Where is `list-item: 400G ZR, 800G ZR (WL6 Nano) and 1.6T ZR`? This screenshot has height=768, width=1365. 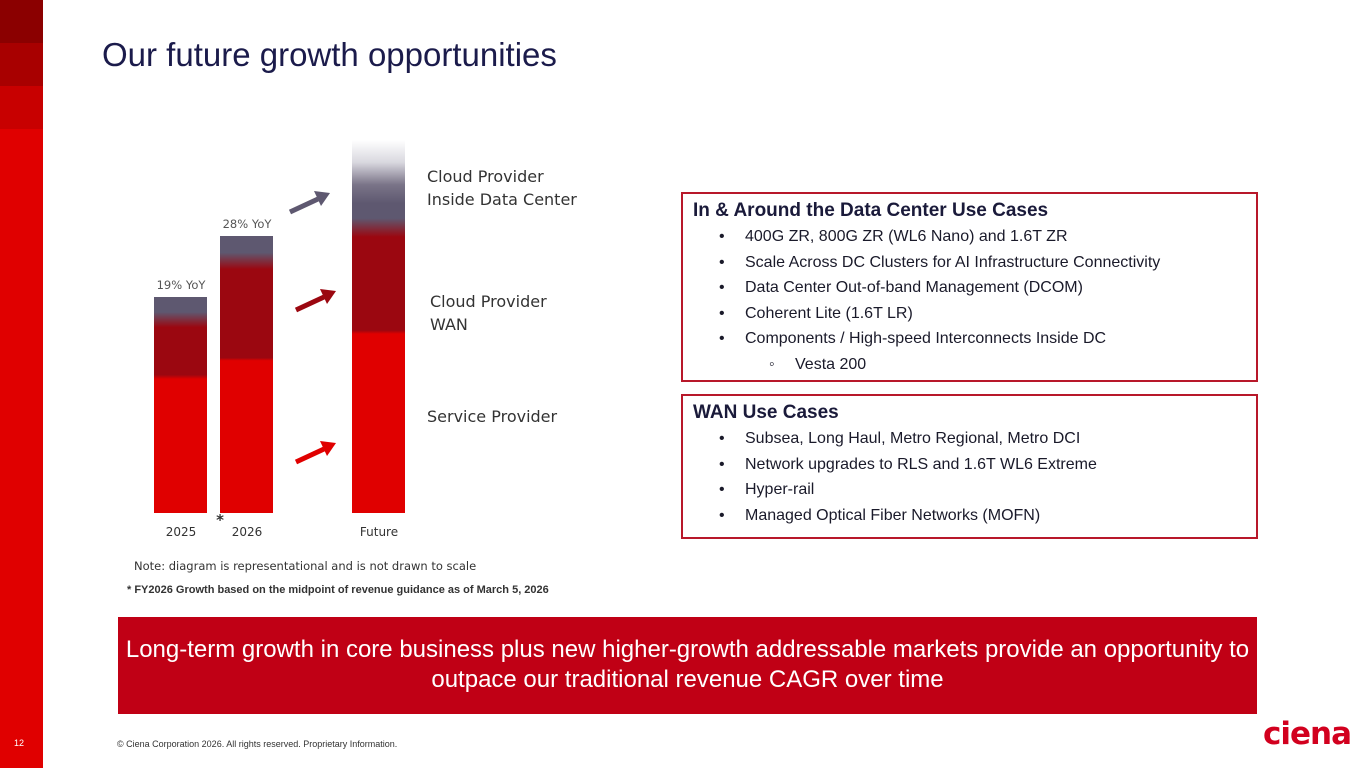
list-item: 400G ZR, 800G ZR (WL6 Nano) and 1.6T ZR is located at coordinates (969, 237).